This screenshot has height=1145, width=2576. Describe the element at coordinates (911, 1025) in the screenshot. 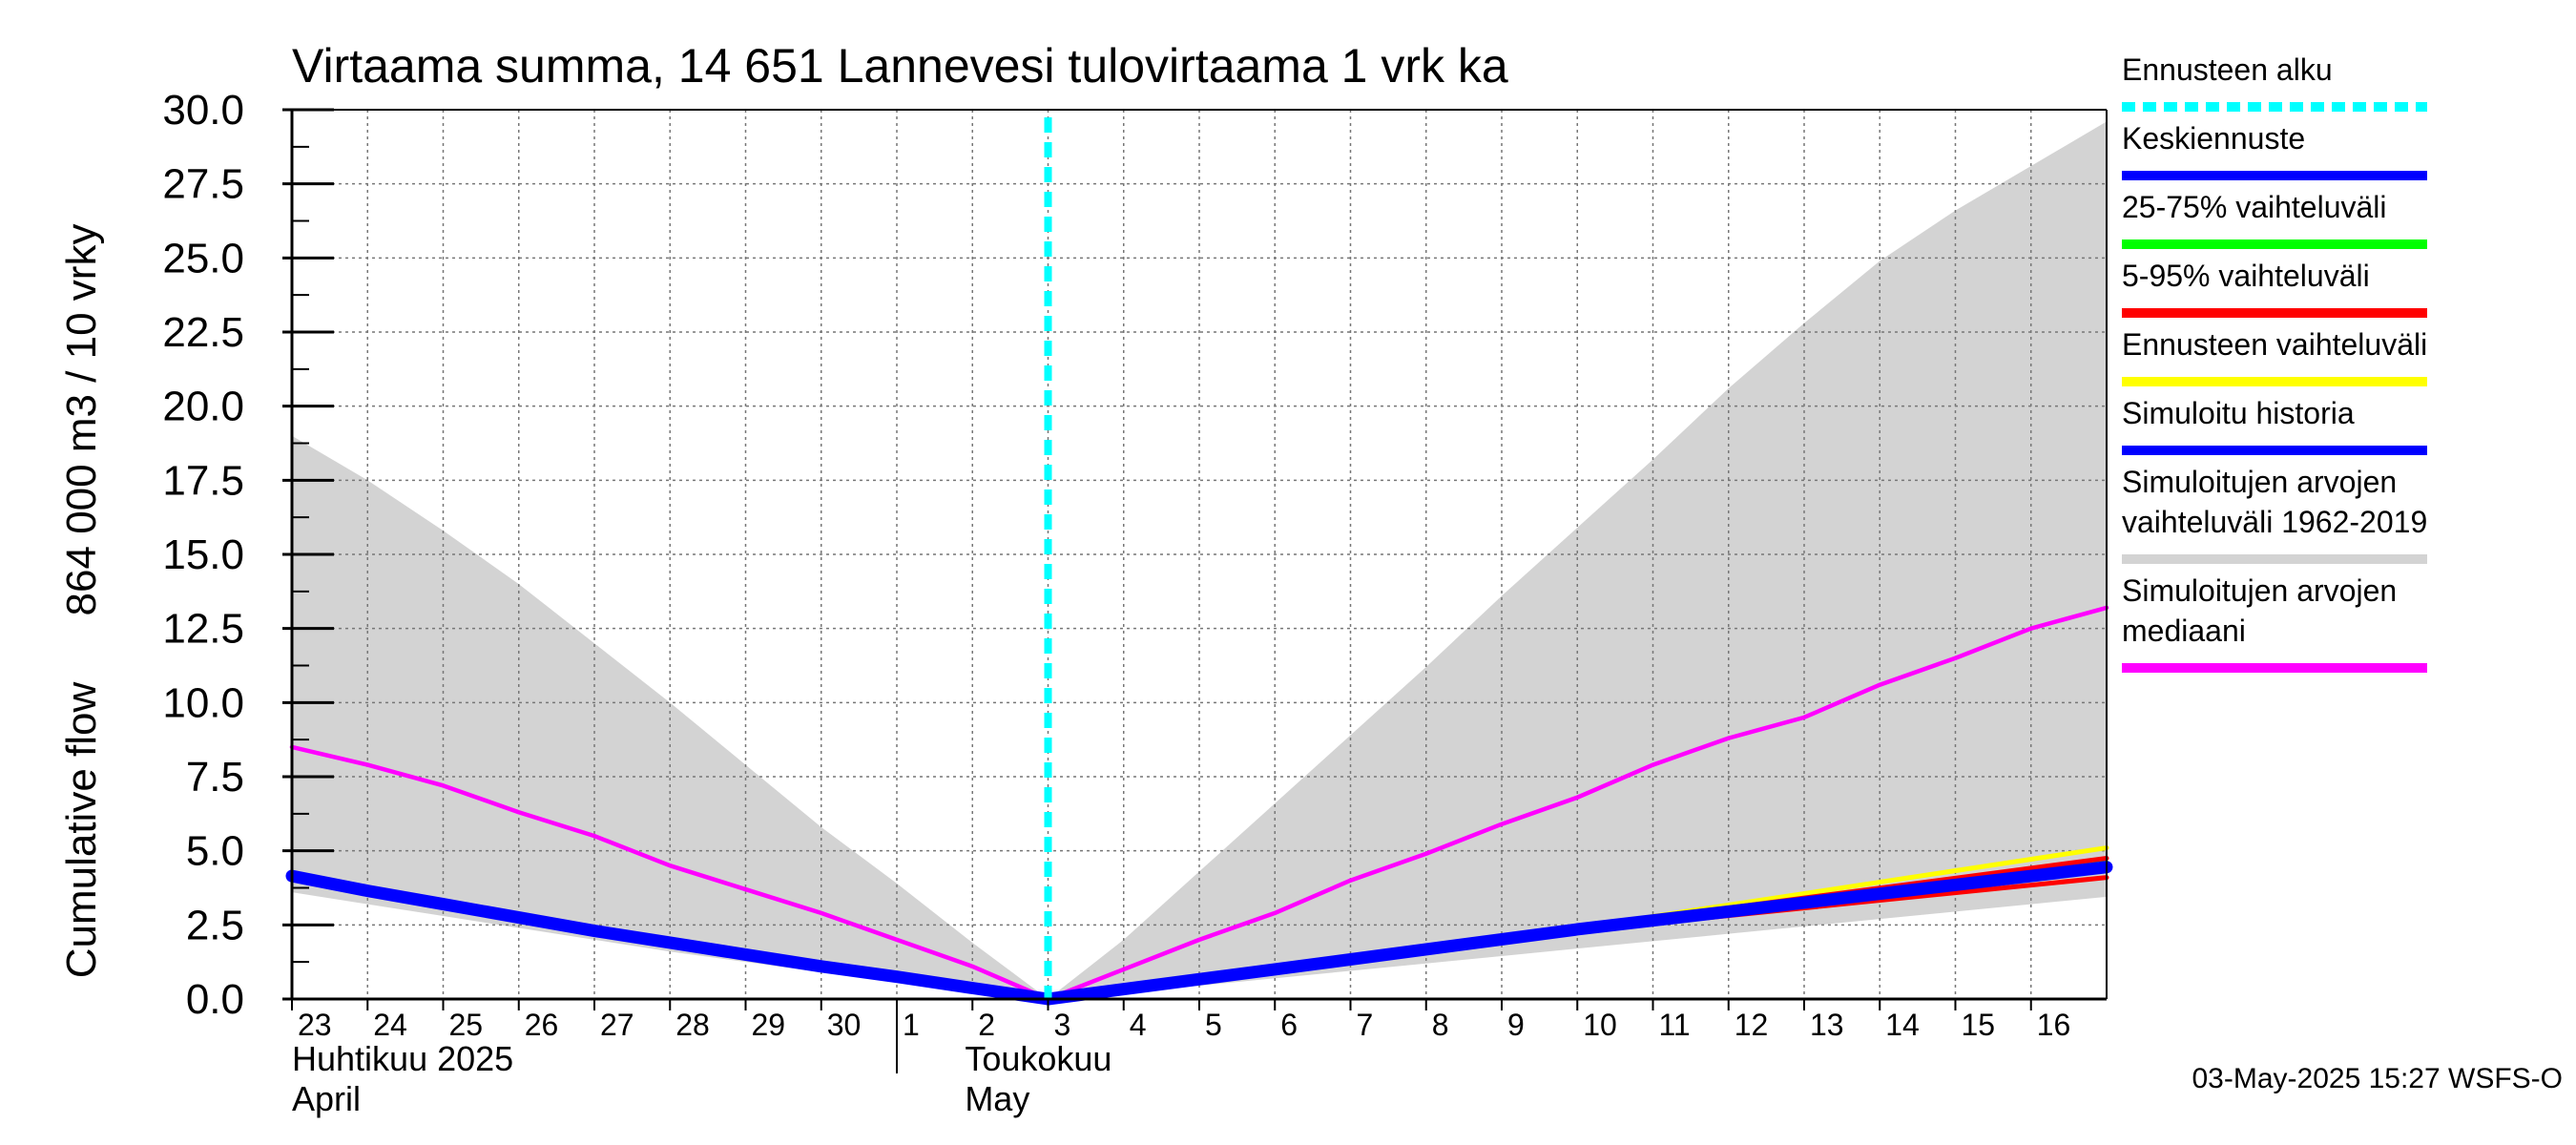

I see `x-tick-label: 1` at that location.